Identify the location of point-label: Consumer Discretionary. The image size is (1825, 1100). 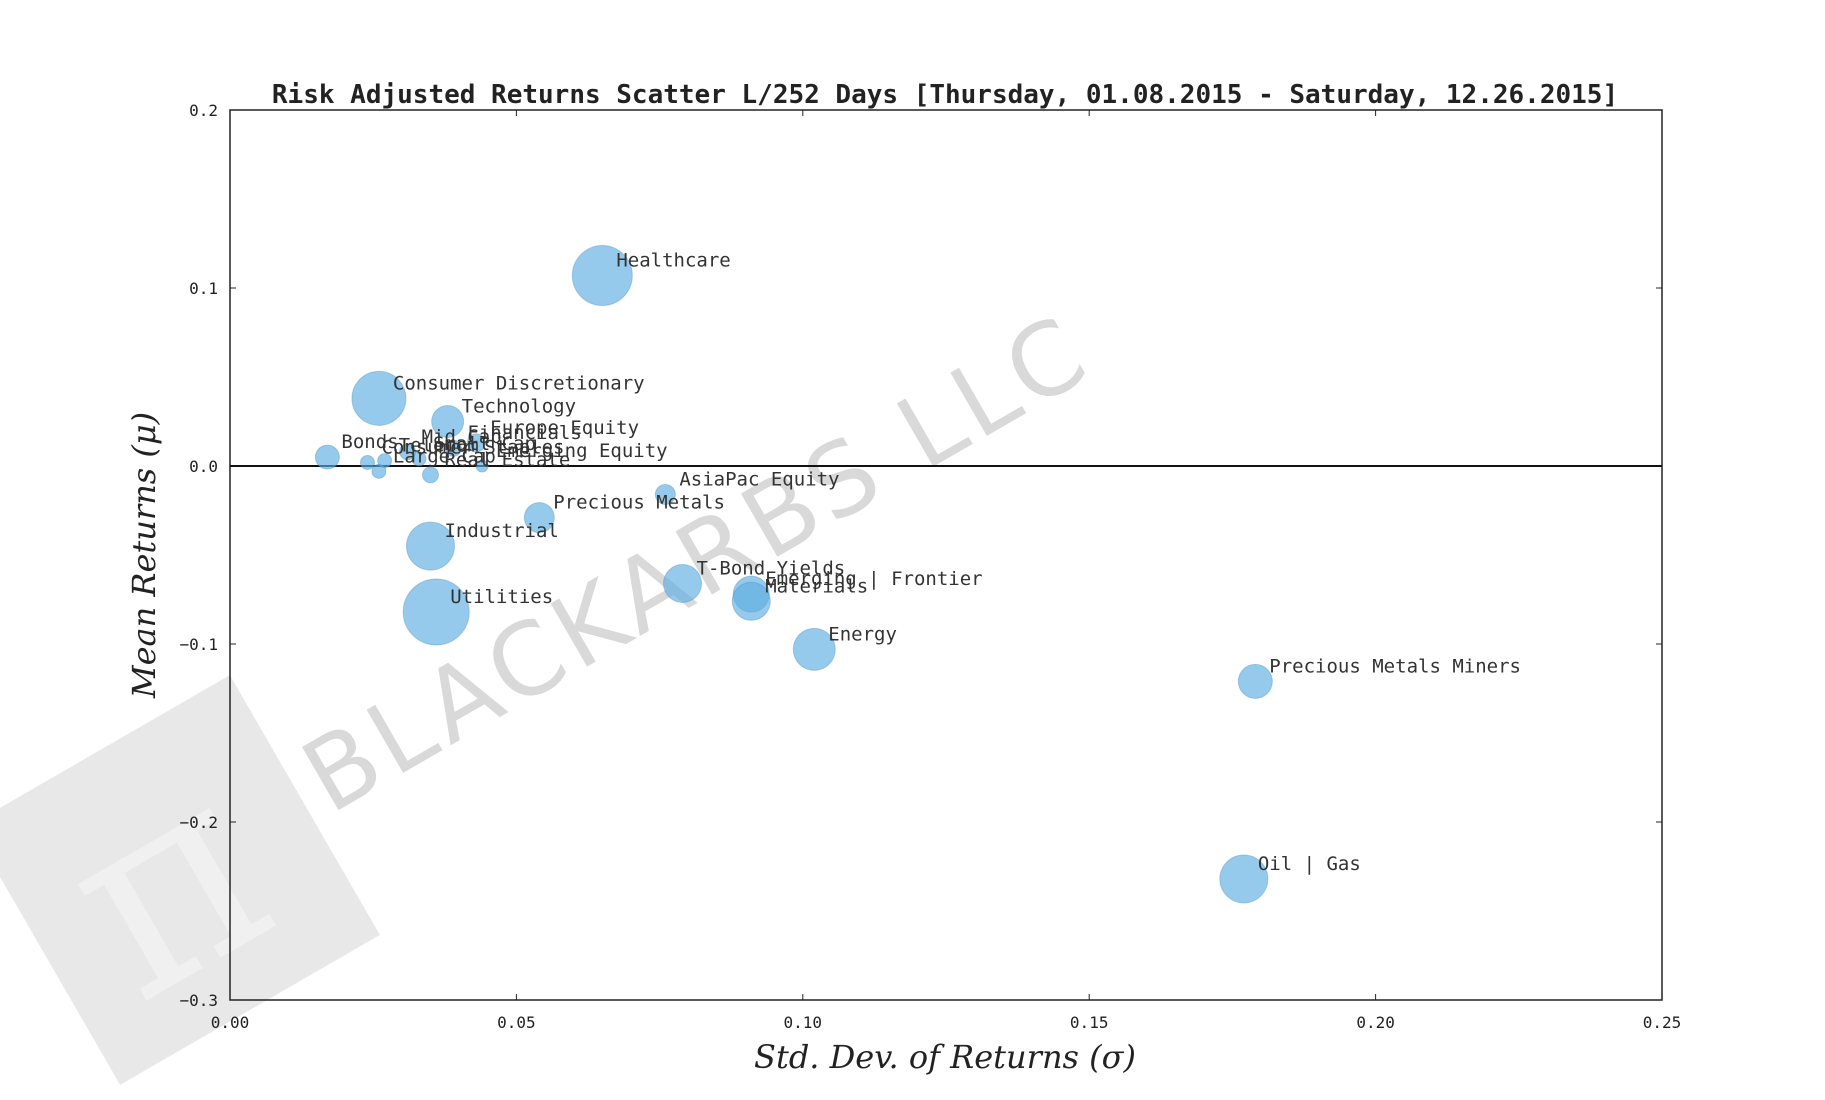
(519, 383).